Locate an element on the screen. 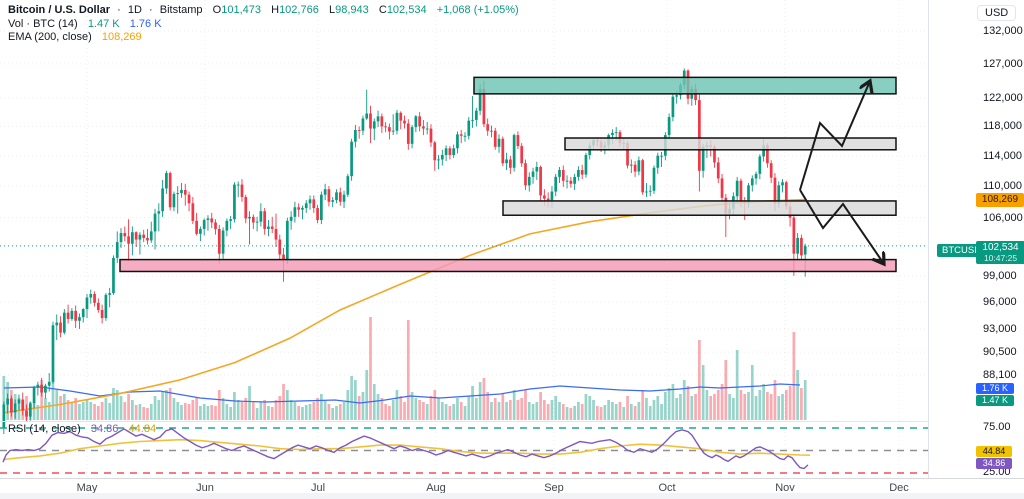 This screenshot has height=499, width=1024. volume-value: 1.47 K is located at coordinates (103, 23).